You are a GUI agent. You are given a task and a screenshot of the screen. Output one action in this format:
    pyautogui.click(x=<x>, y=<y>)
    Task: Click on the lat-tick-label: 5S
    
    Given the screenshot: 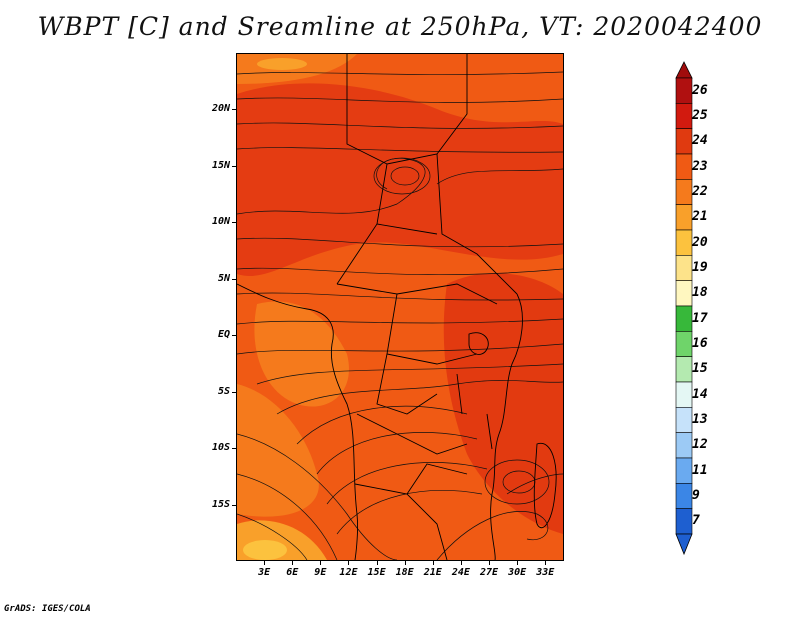 What is the action you would take?
    pyautogui.click(x=223, y=391)
    